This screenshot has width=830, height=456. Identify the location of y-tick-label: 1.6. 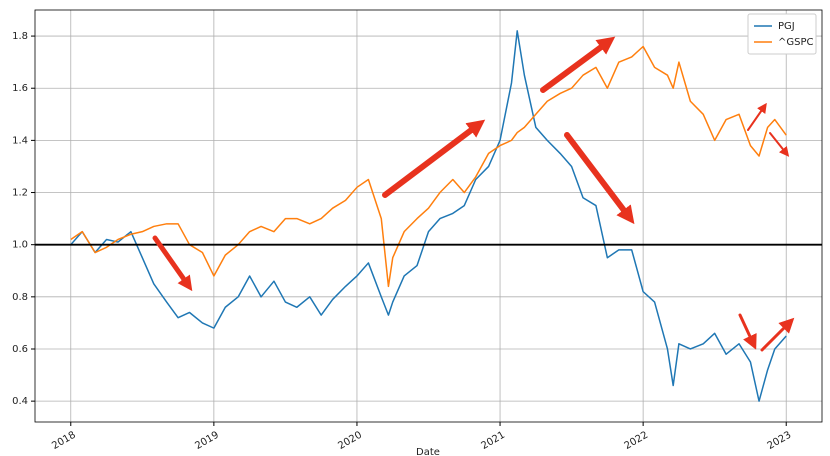
(20, 88).